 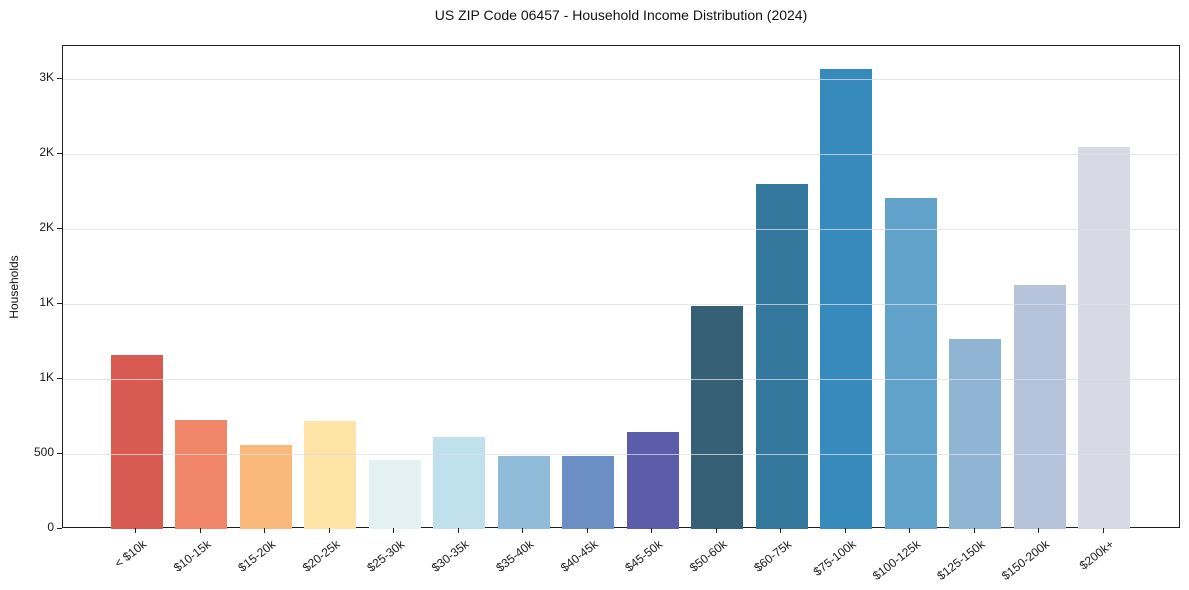 What do you see at coordinates (910, 363) in the screenshot?
I see `bar-100-125k` at bounding box center [910, 363].